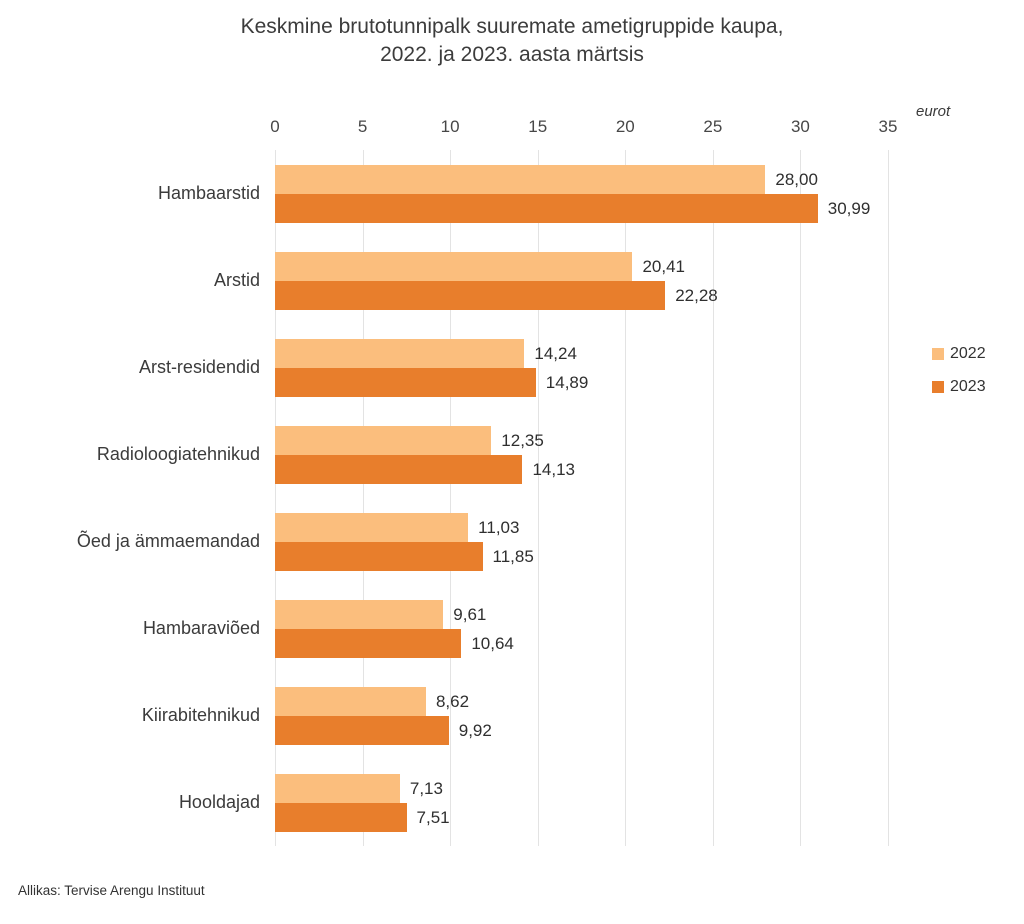  I want to click on bar-value-label: 11,03, so click(499, 527).